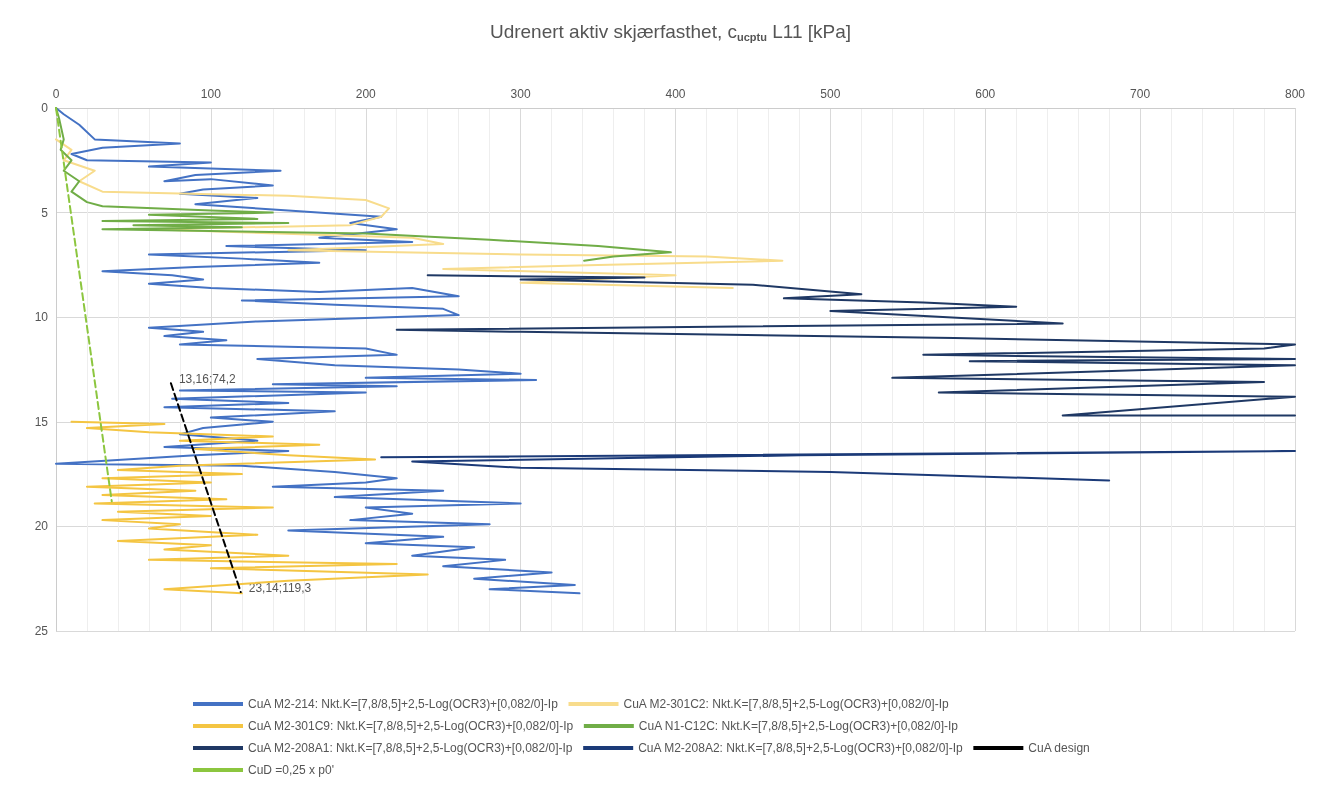 This screenshot has height=799, width=1341. Describe the element at coordinates (211, 94) in the screenshot. I see `x-tick-label: 100` at that location.